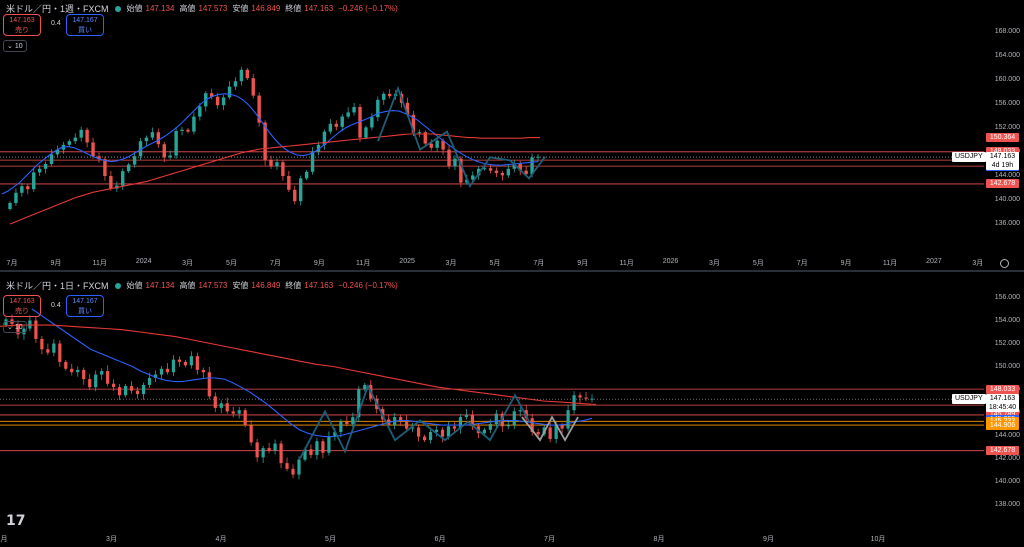  What do you see at coordinates (670, 261) in the screenshot?
I see `time-tick-label: 2026` at bounding box center [670, 261].